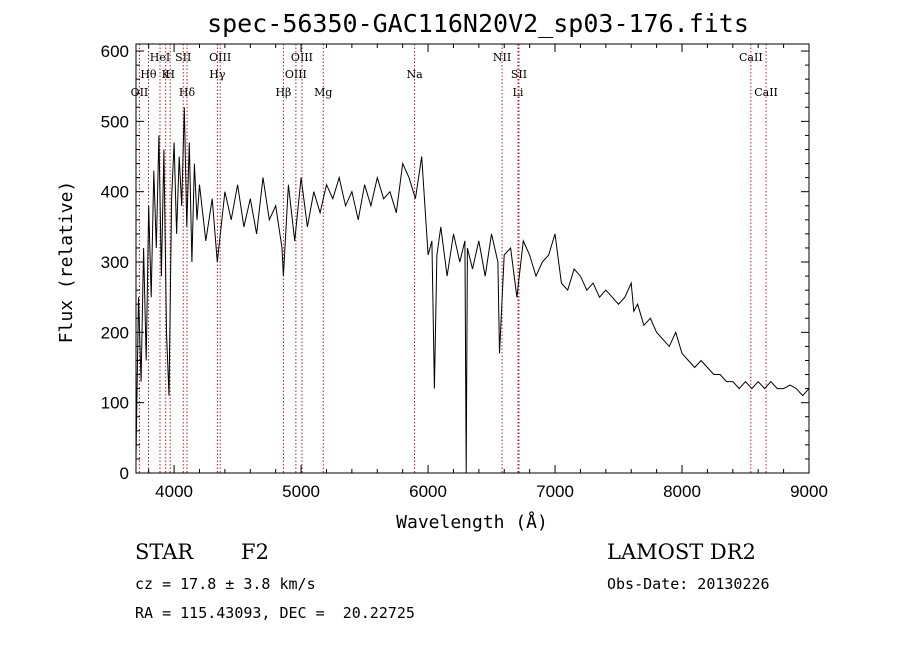 The width and height of the screenshot is (900, 649). What do you see at coordinates (164, 552) in the screenshot?
I see `object-class: STAR` at bounding box center [164, 552].